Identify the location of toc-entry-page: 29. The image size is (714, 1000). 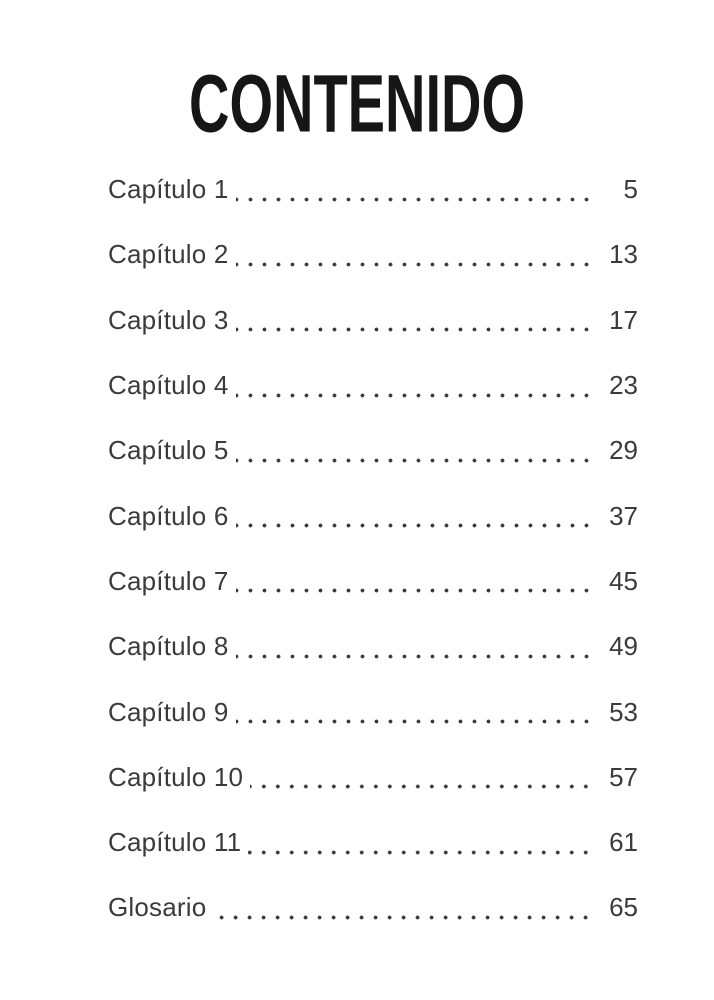
(623, 450).